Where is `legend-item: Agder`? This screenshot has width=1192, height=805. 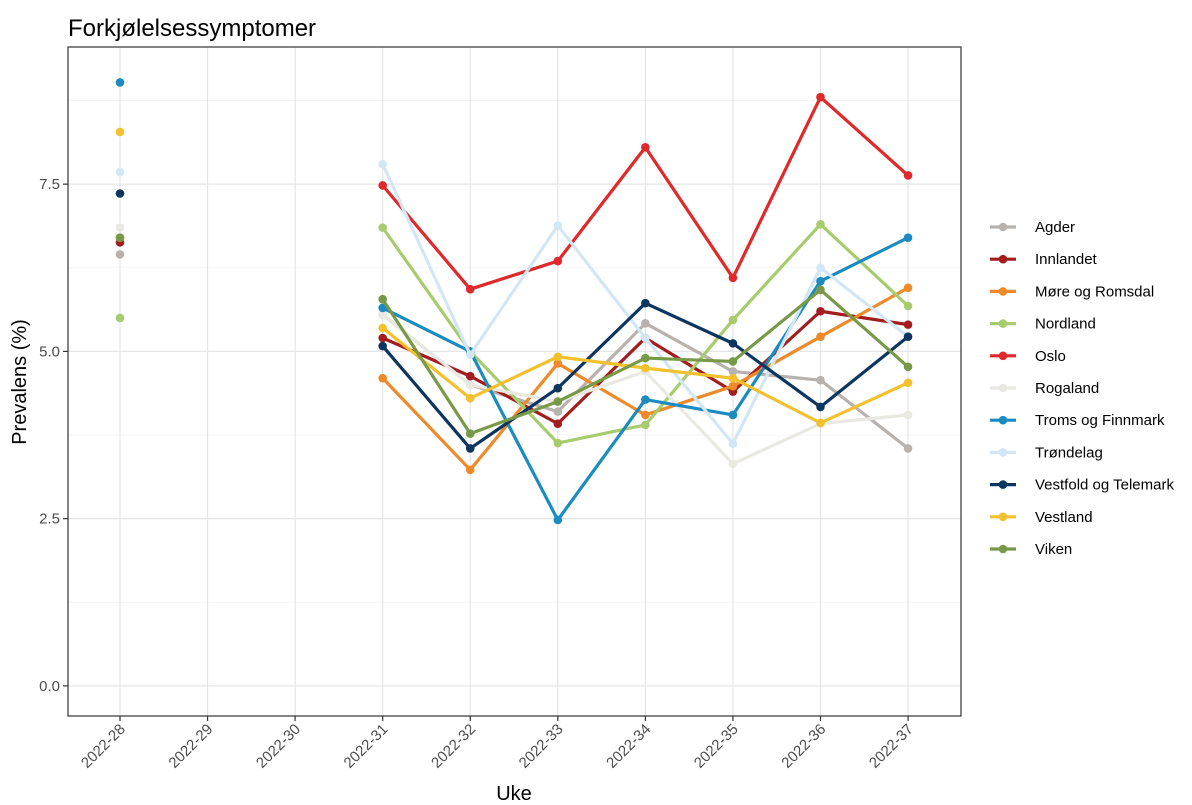 legend-item: Agder is located at coordinates (1032, 227).